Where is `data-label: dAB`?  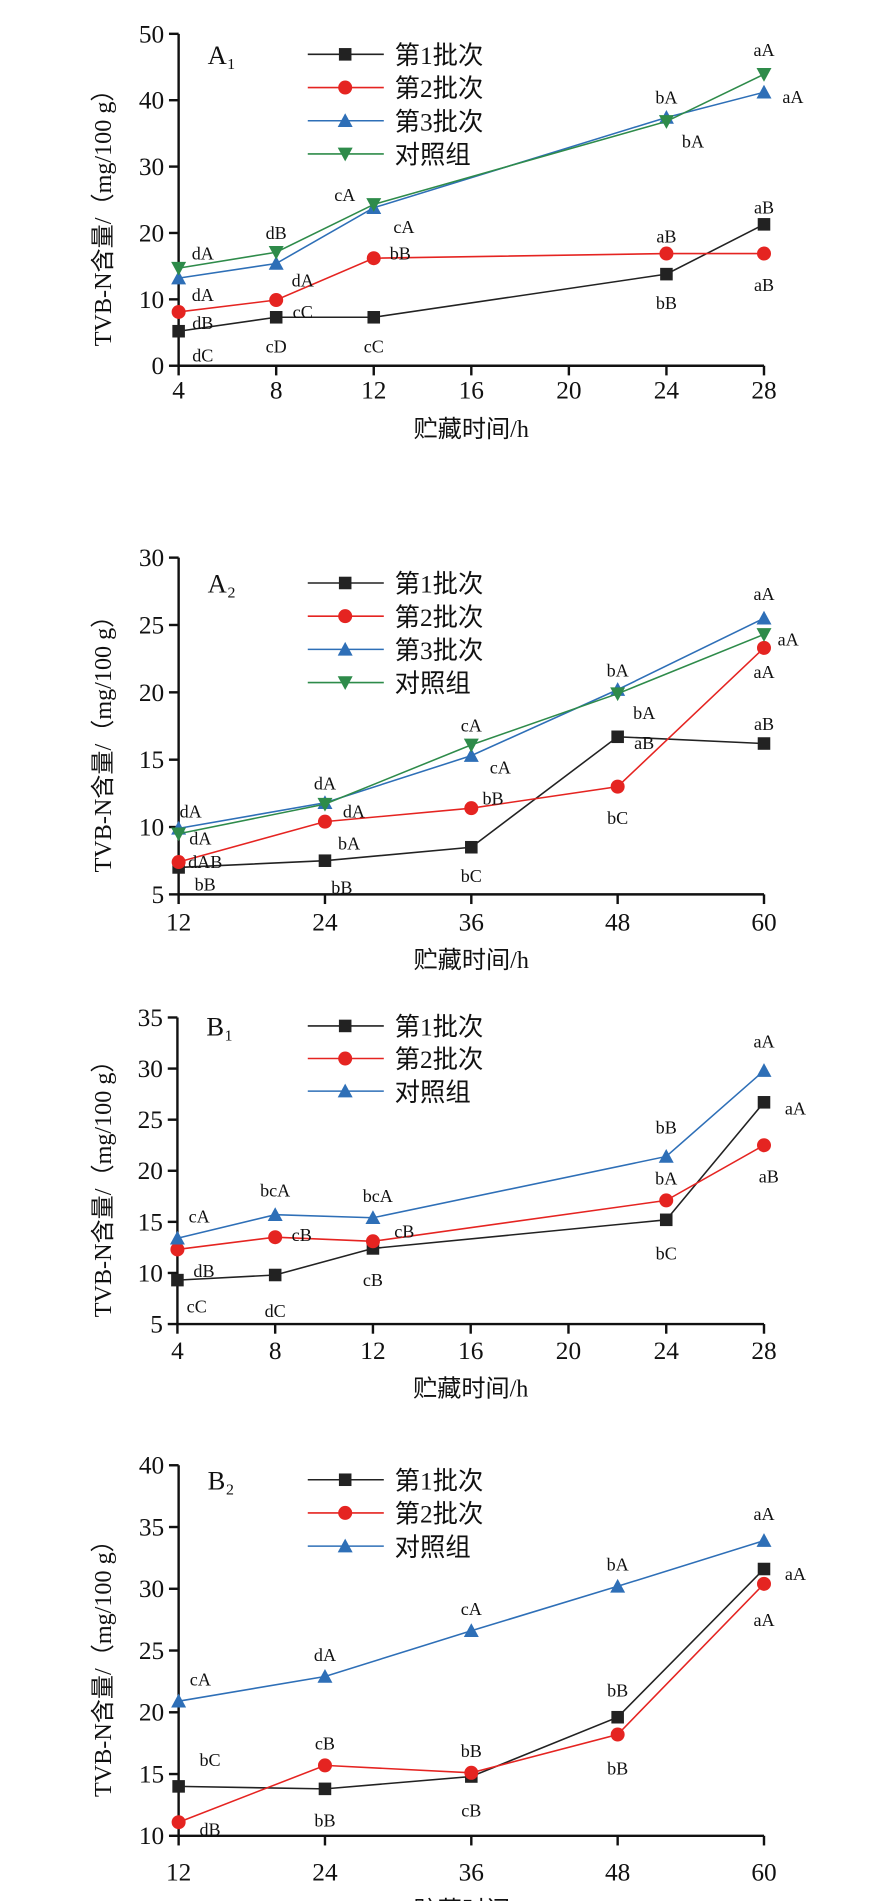 data-label: dAB is located at coordinates (205, 862).